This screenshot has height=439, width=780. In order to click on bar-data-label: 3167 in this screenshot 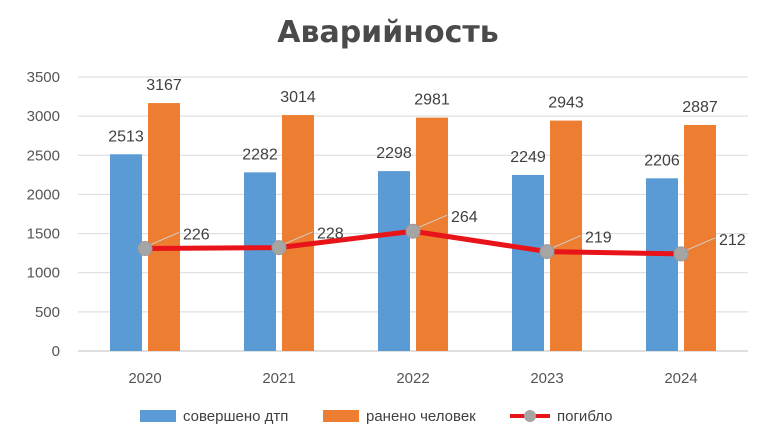, I will do `click(164, 85)`.